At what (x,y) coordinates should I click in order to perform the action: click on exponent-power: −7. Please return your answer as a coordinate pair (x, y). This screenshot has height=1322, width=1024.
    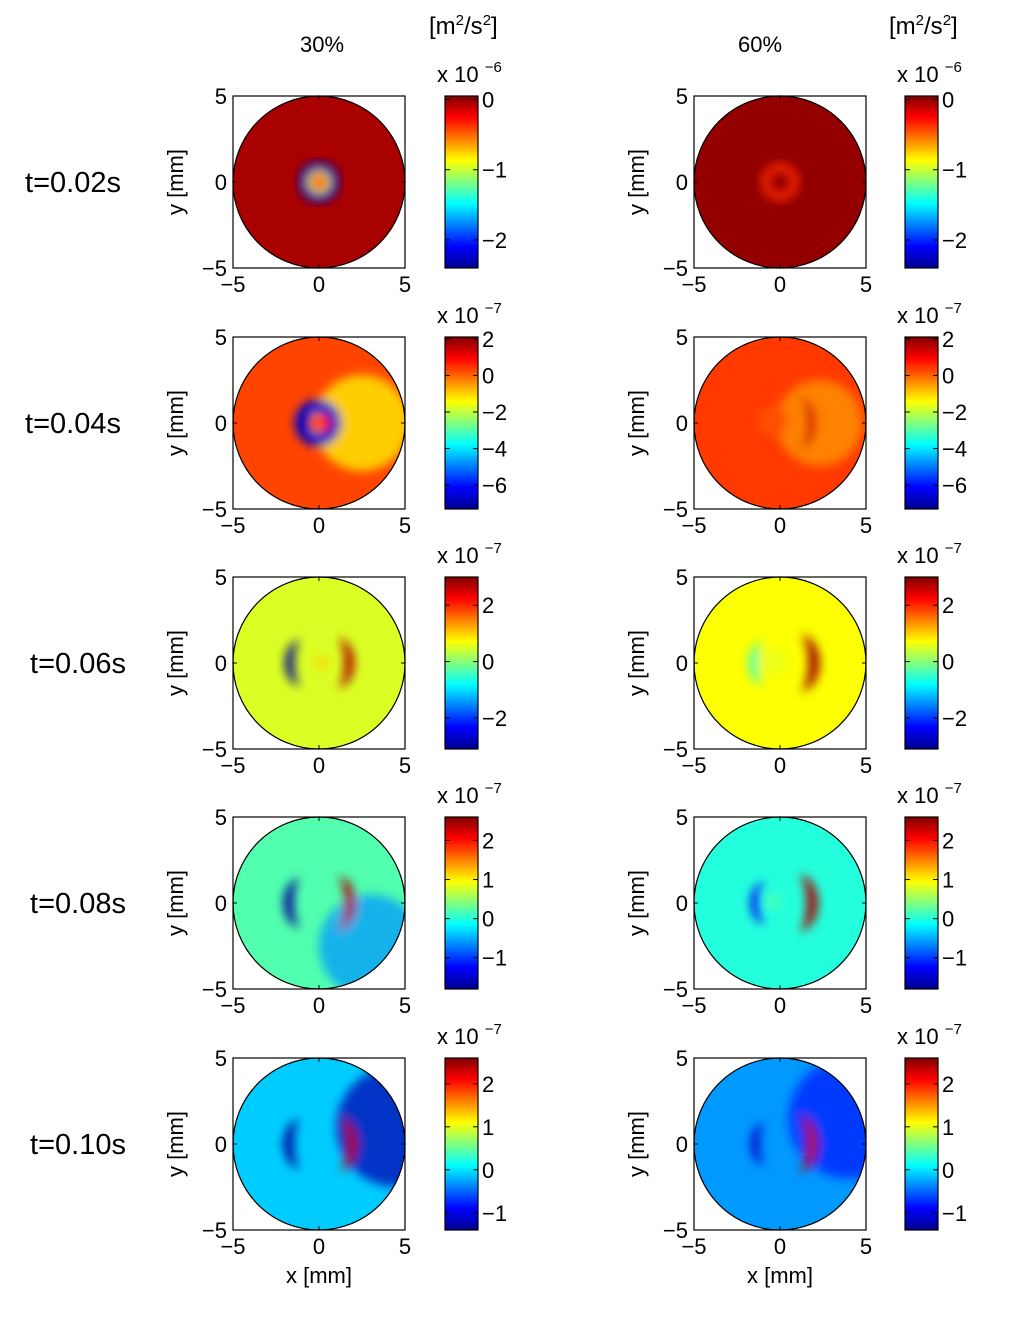
    Looking at the image, I should click on (953, 788).